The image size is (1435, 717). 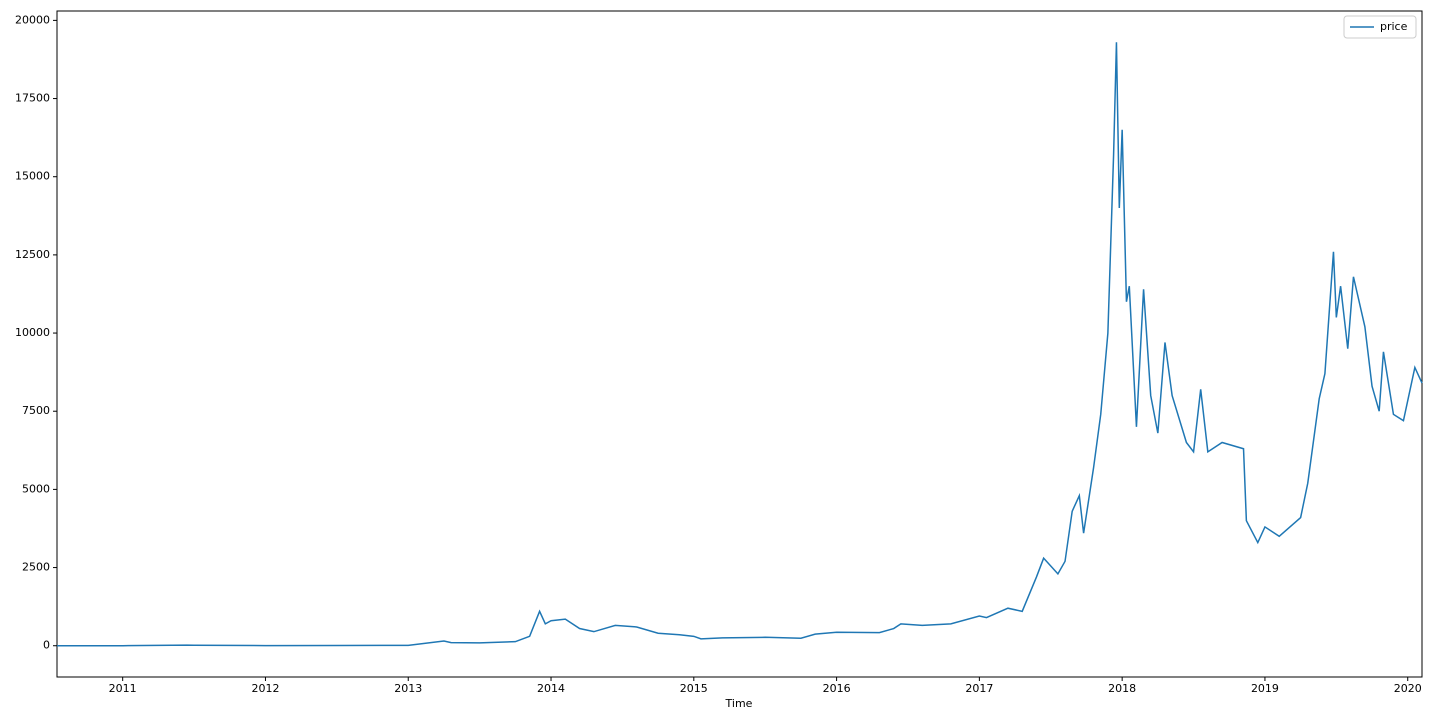 What do you see at coordinates (1394, 26) in the screenshot?
I see `legend-label: price` at bounding box center [1394, 26].